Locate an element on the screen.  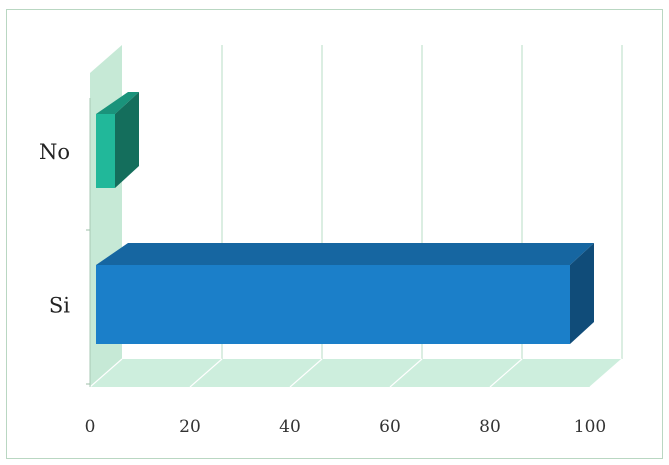
chart-floor is located at coordinates (356, 373).